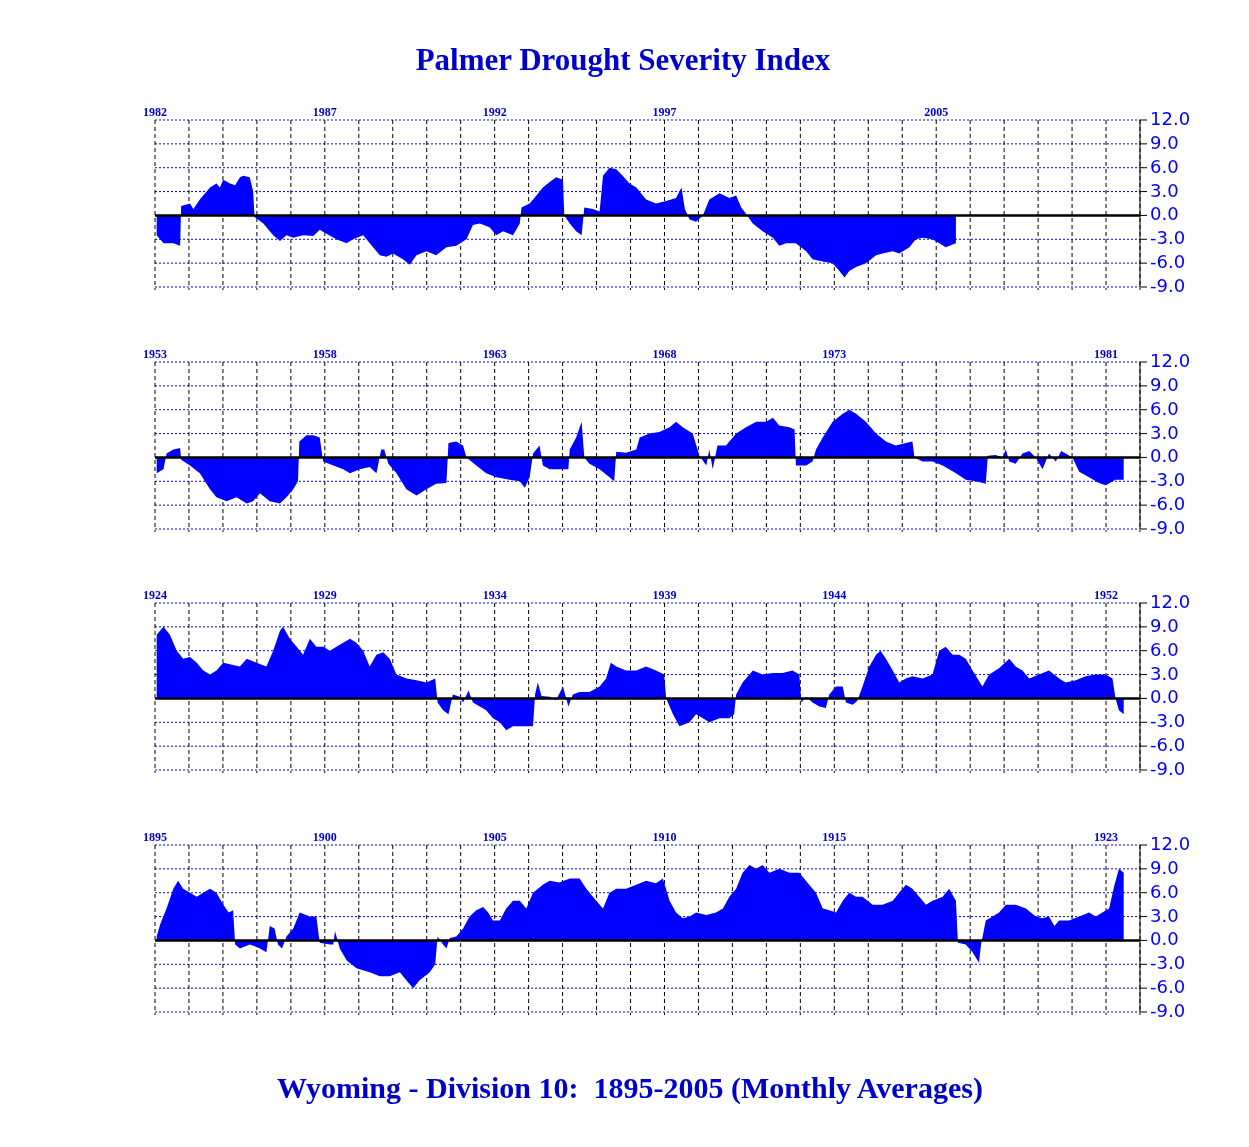  I want to click on x-tick-label: 1987, so click(324, 112).